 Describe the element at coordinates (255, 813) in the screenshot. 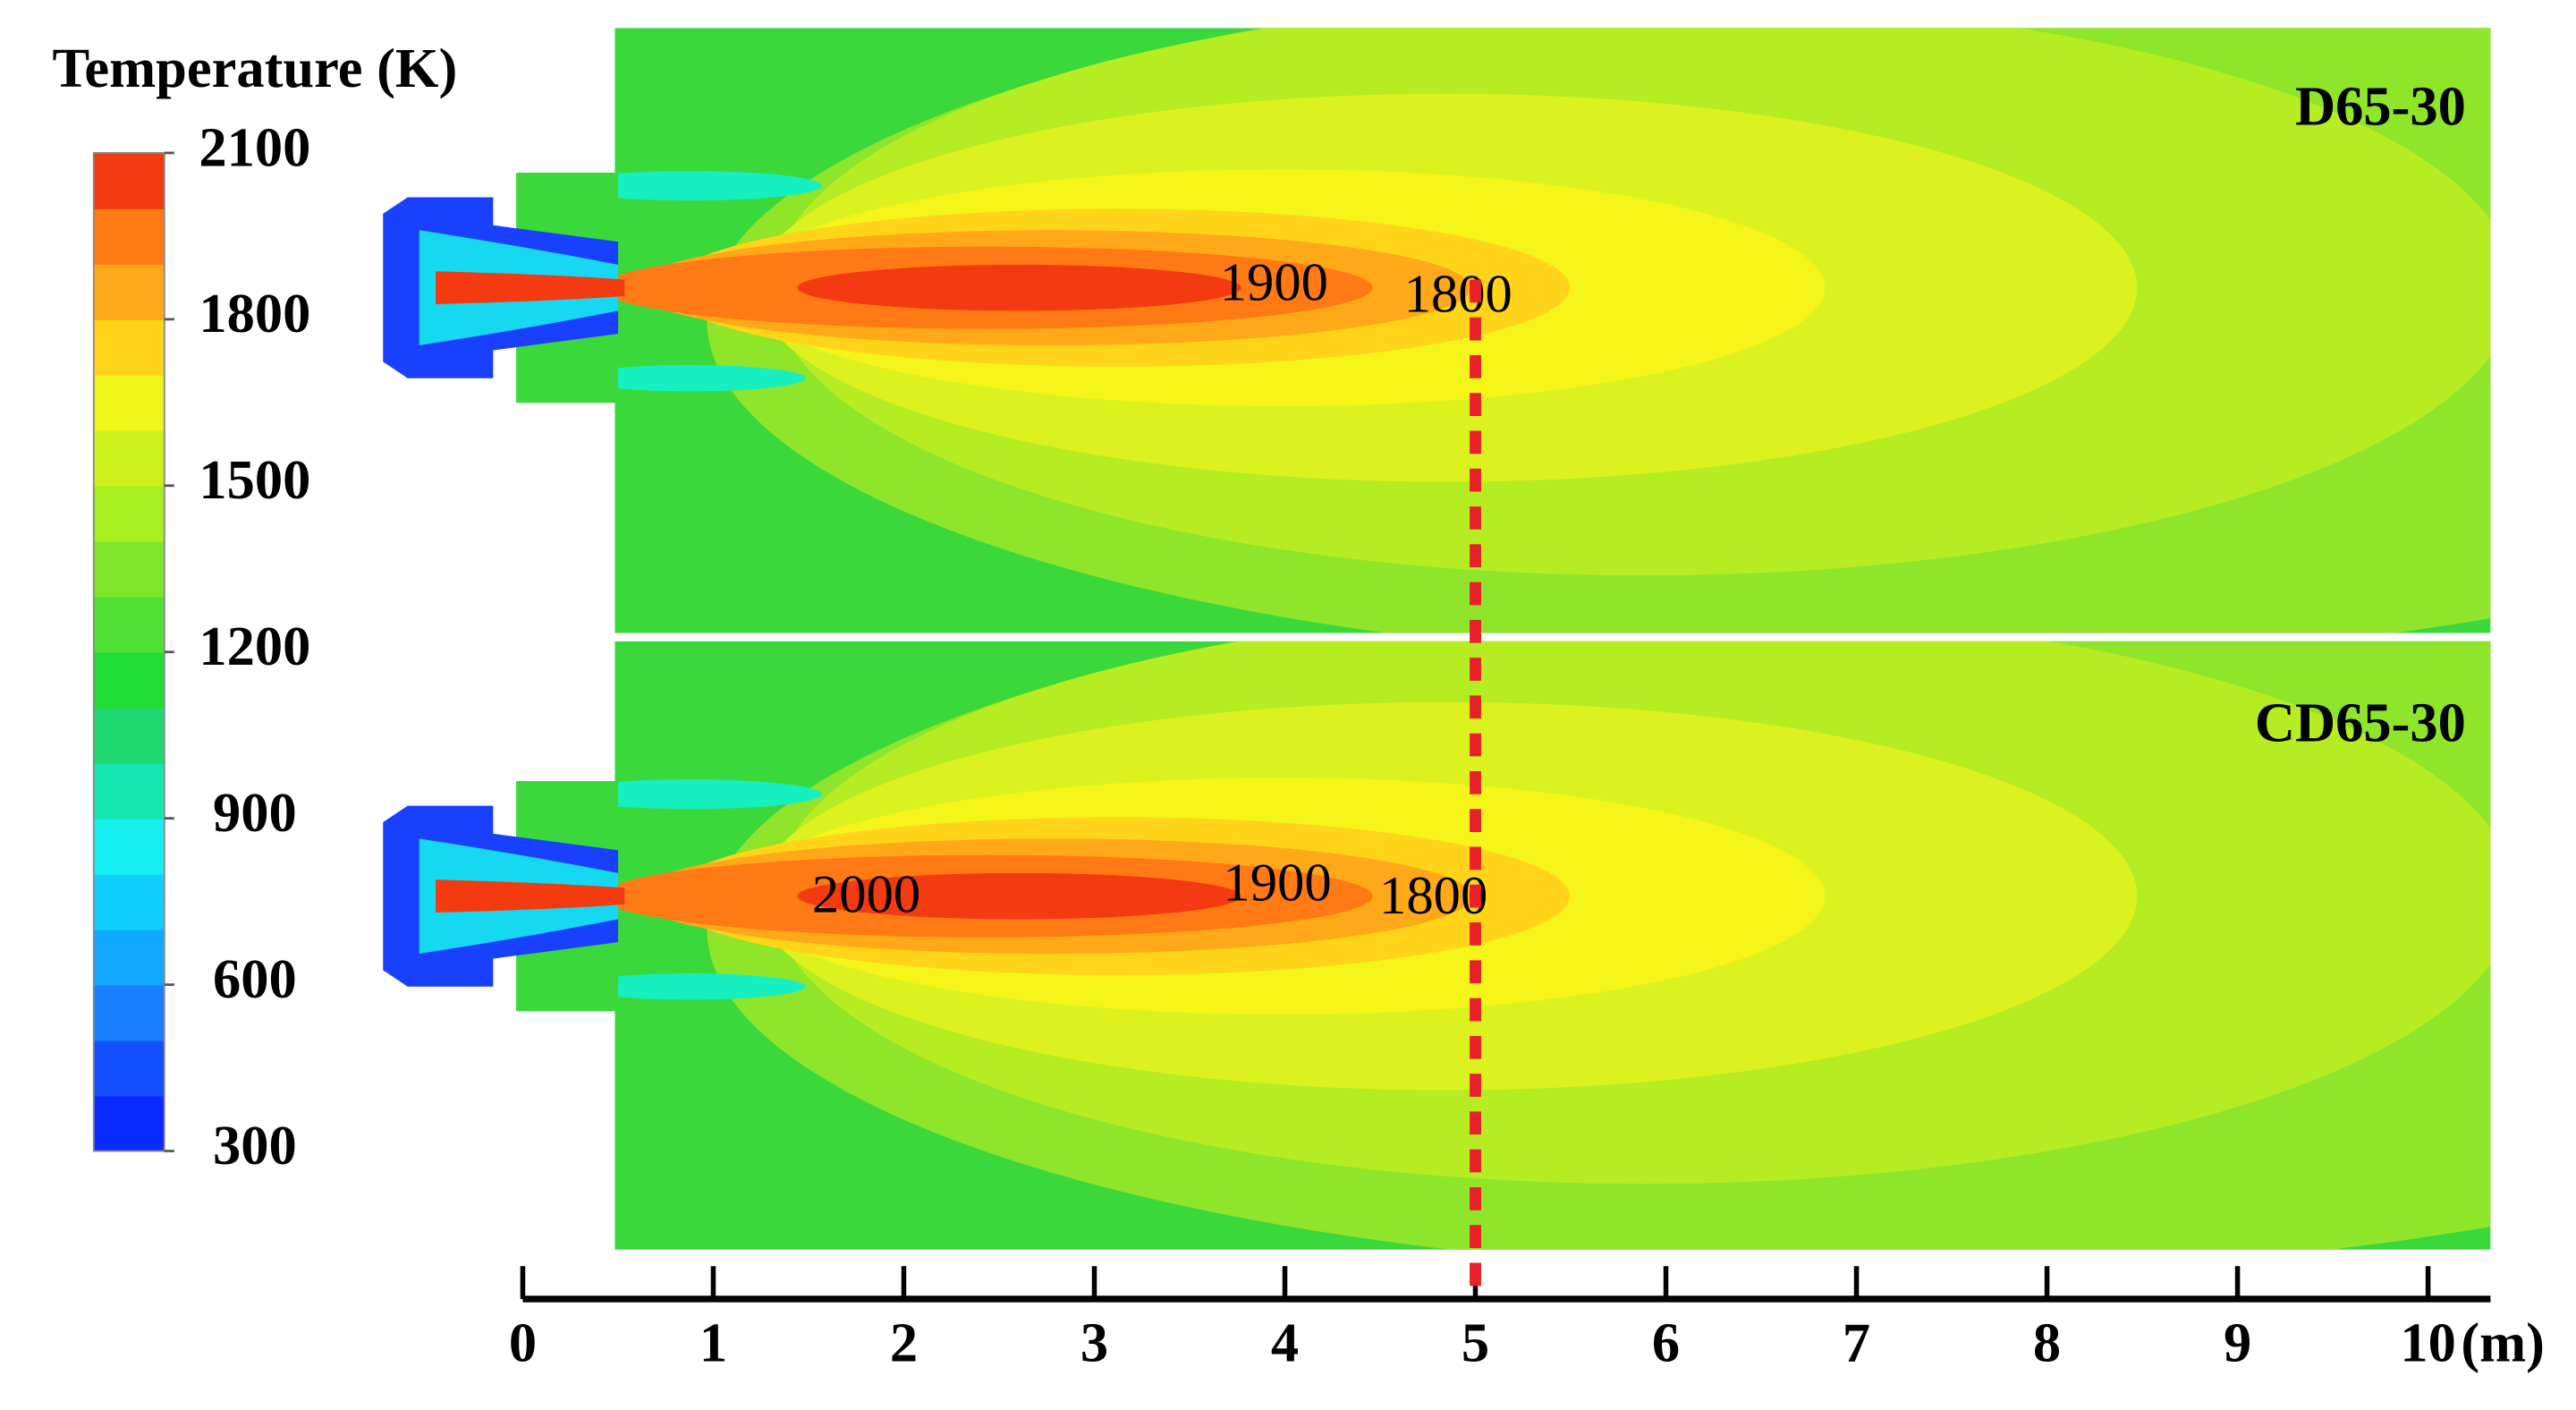

I see `colorbar-tick-label: 900` at that location.